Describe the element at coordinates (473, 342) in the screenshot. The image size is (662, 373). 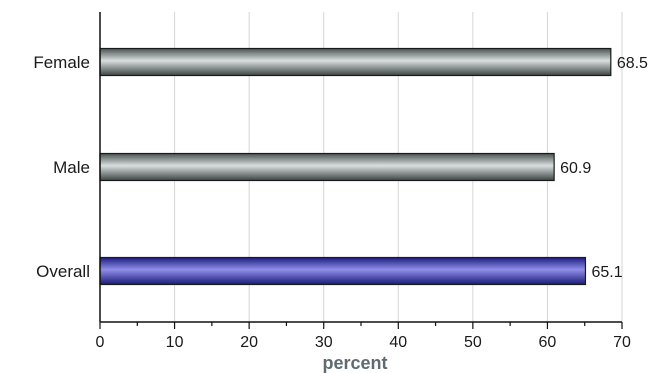
I see `tick-label-50: 50` at that location.